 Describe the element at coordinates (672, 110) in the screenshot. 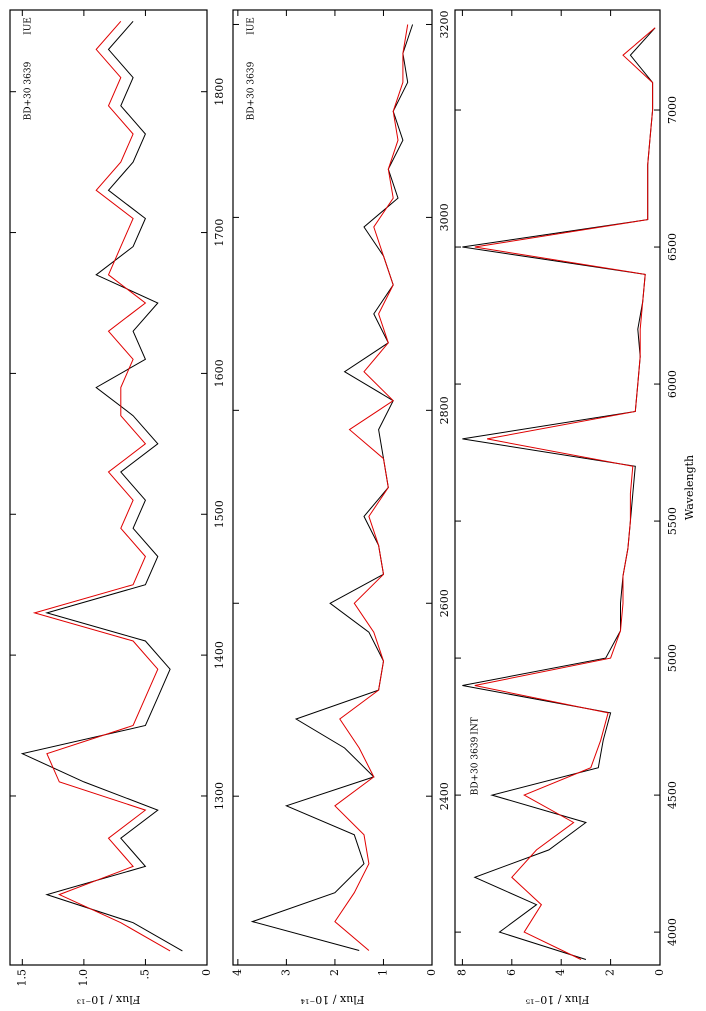

I see `x-tick-label: 7000` at that location.